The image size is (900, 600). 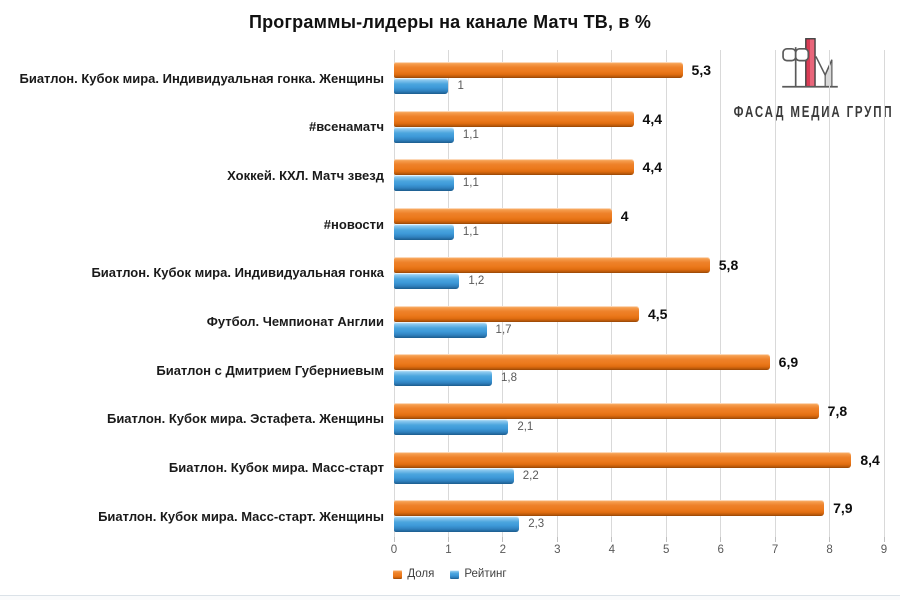 What do you see at coordinates (829, 550) in the screenshot?
I see `x-axis-tick-label: 8` at bounding box center [829, 550].